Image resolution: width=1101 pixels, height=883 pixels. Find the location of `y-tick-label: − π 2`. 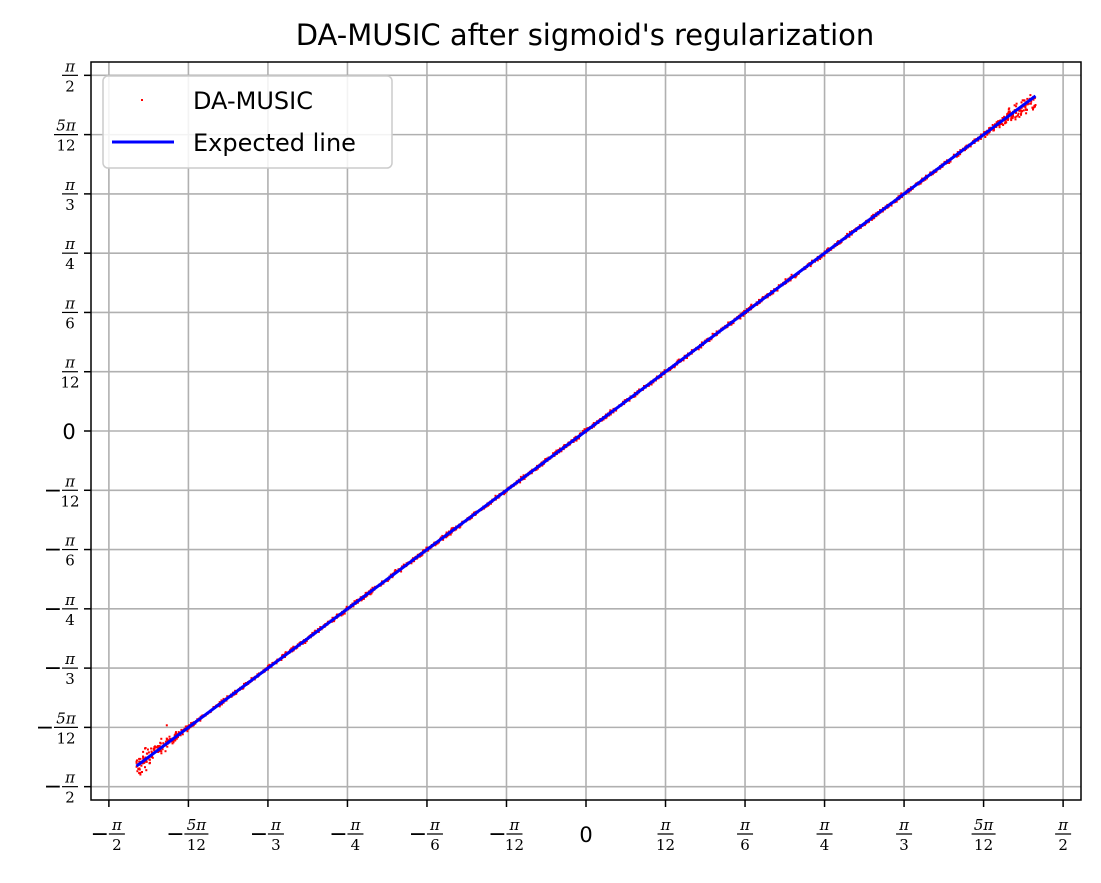

y-tick-label: − π 2 is located at coordinates (61, 788).